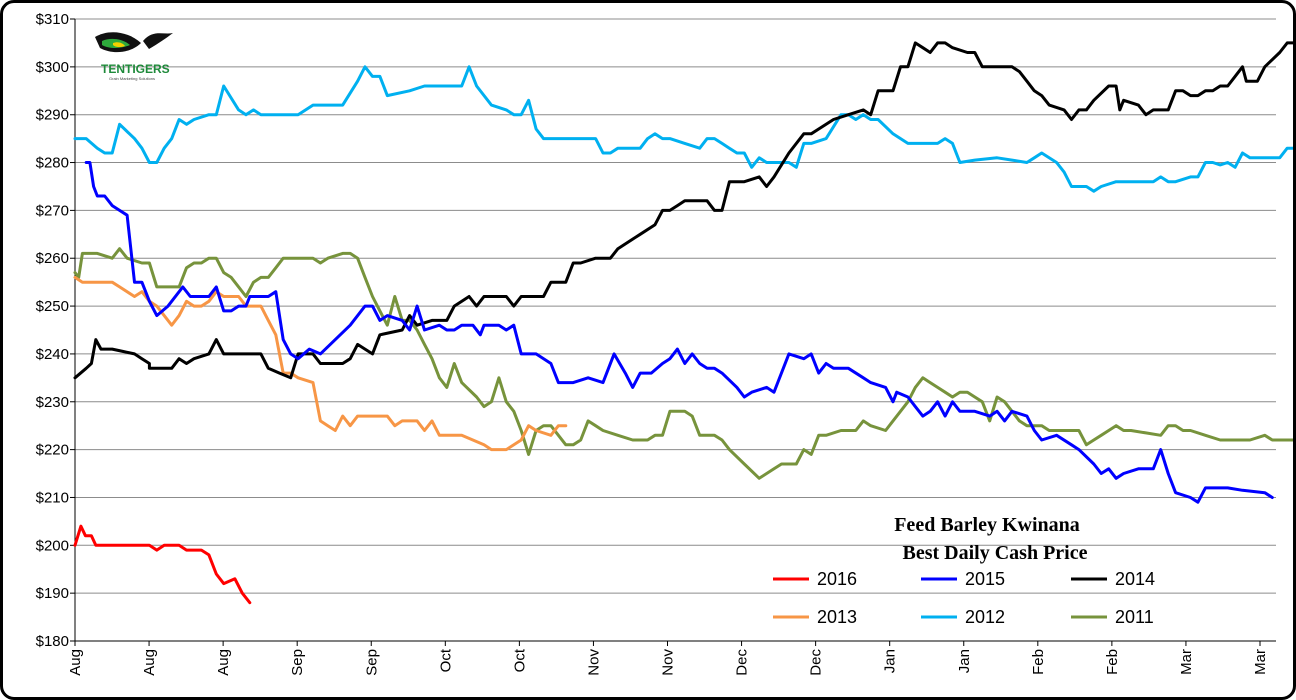  Describe the element at coordinates (52, 115) in the screenshot. I see `ytick-label: $290` at that location.